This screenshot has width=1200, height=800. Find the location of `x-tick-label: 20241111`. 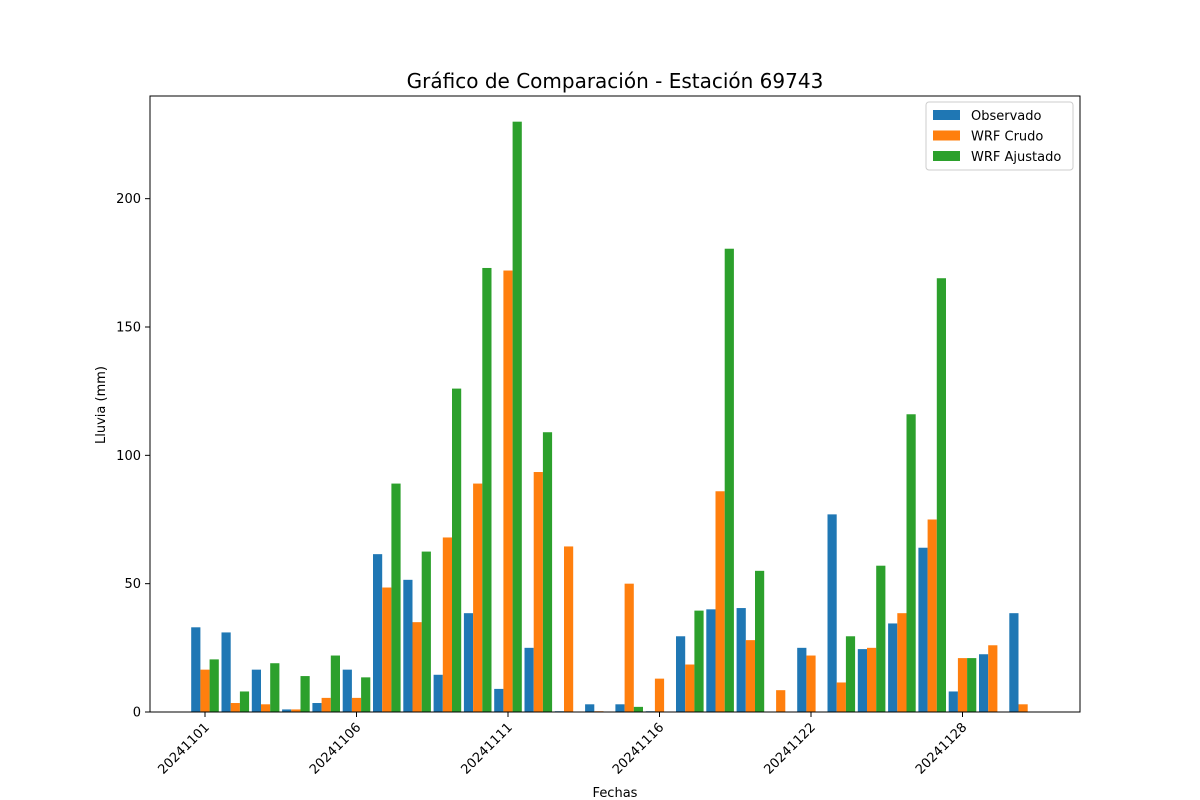

x-tick-label: 20241111 is located at coordinates (486, 748).